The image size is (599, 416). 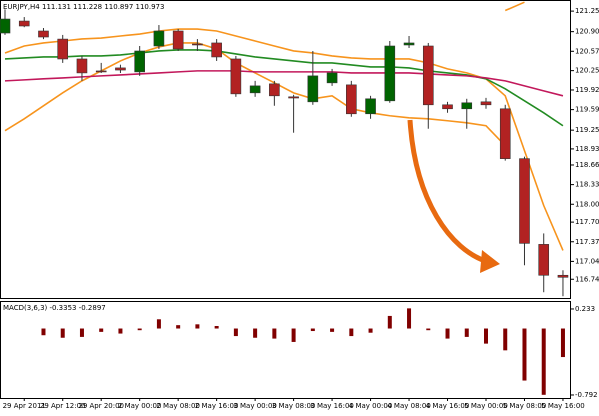 What do you see at coordinates (587, 110) in the screenshot?
I see `y-tick-label: 119.595` at bounding box center [587, 110].